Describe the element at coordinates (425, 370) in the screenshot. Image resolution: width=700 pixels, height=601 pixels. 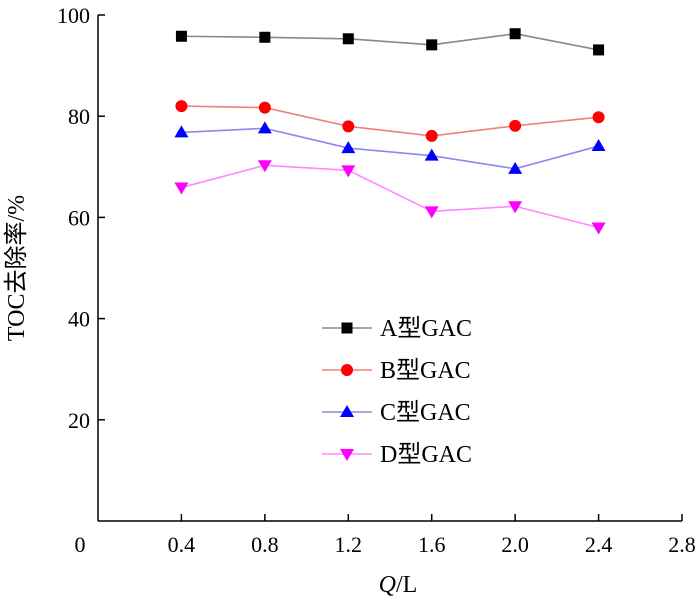
I see `legend-label: B型GAC` at that location.